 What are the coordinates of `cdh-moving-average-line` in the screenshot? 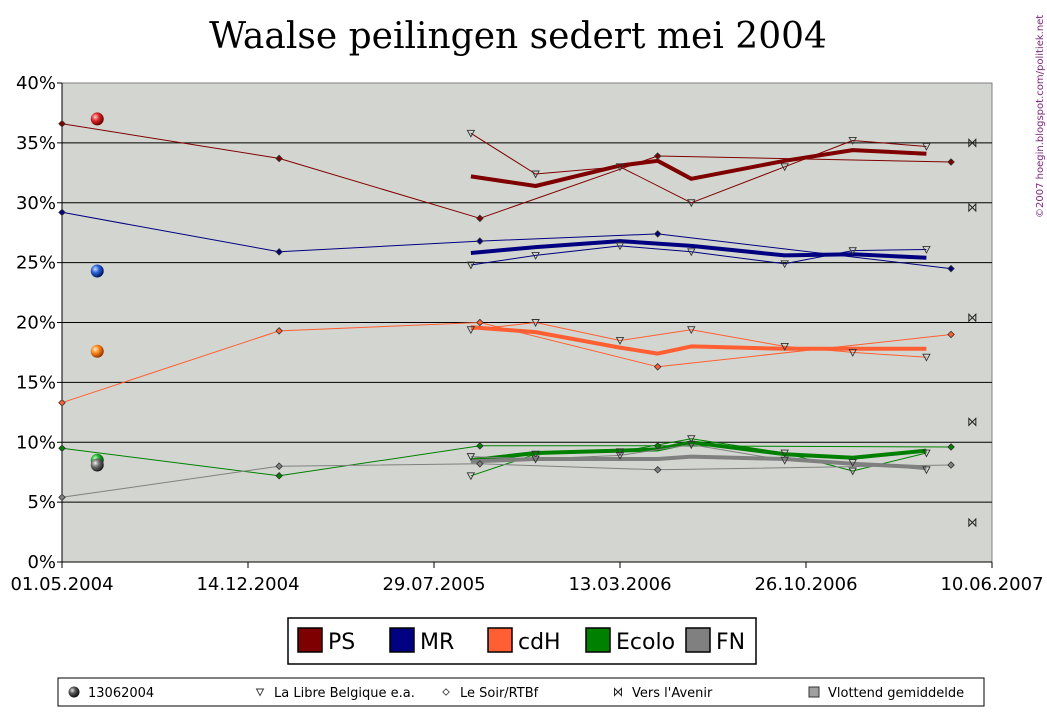 It's located at (698, 340).